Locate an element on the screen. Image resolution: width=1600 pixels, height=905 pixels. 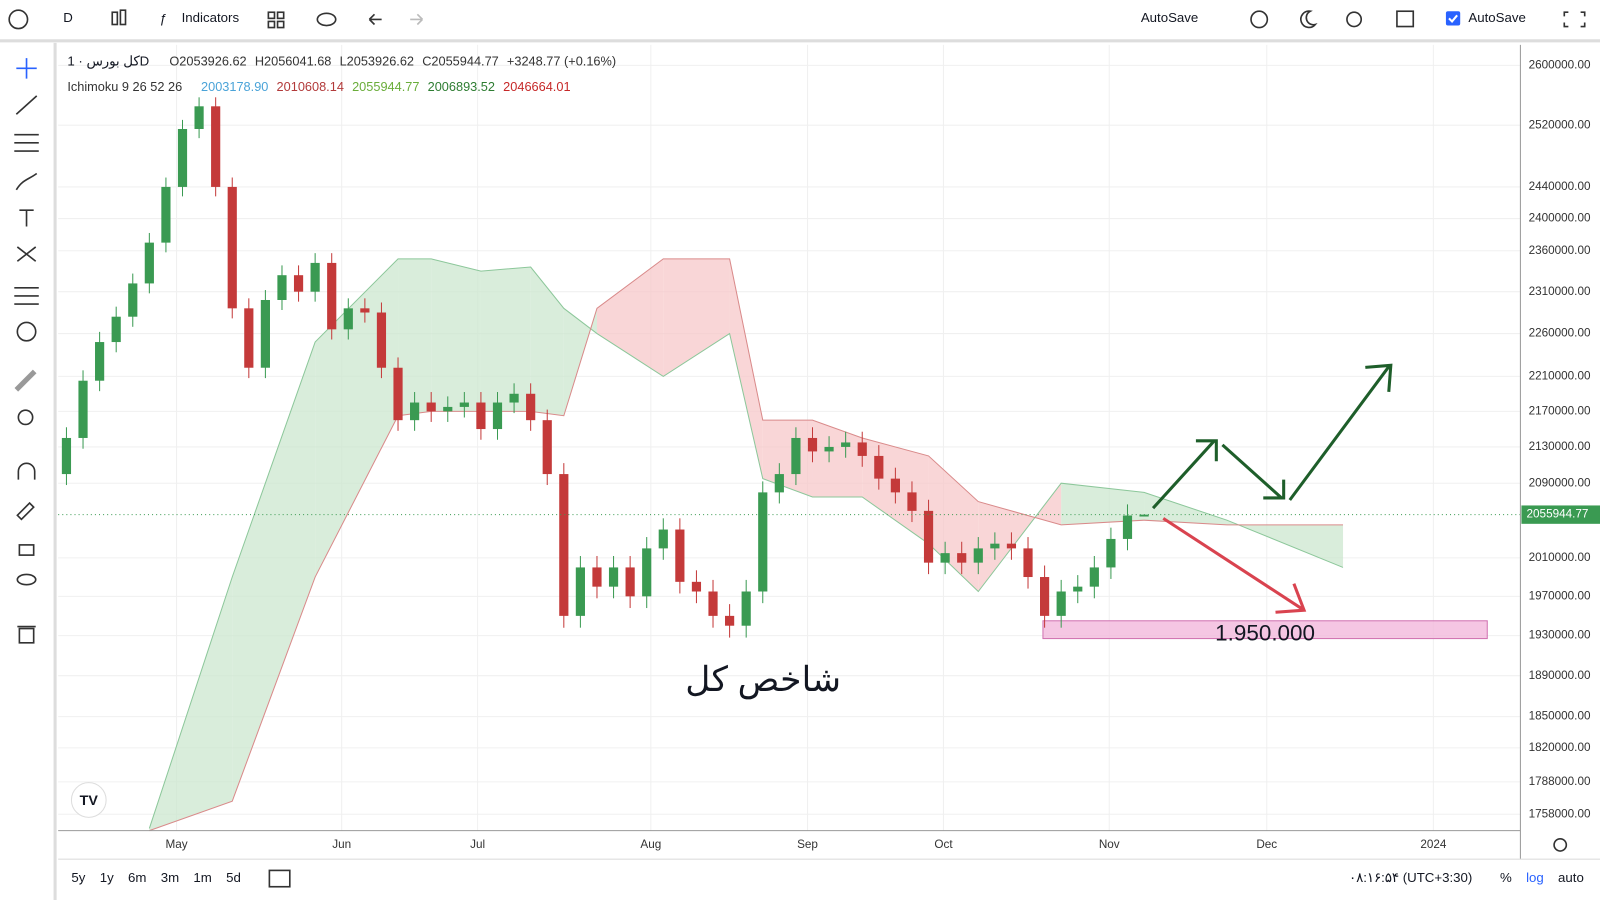
scale-button: log is located at coordinates (1535, 877).